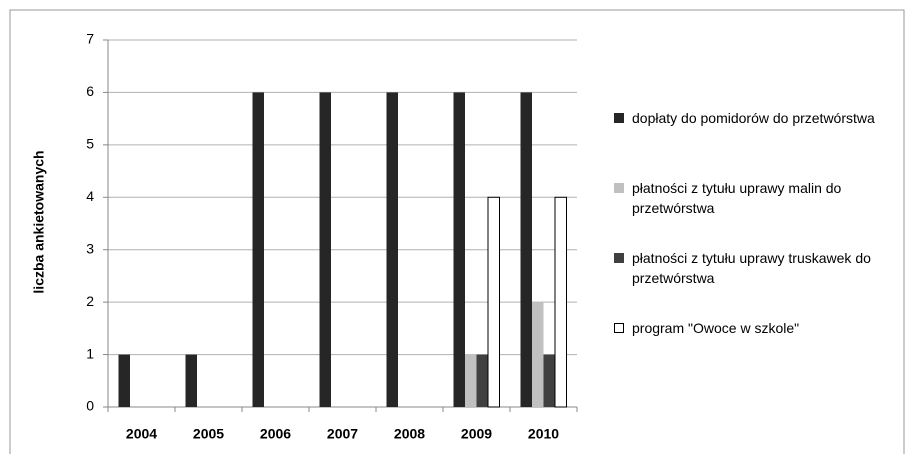 The height and width of the screenshot is (454, 915). Describe the element at coordinates (275, 434) in the screenshot. I see `x-tick-label: 2006` at that location.